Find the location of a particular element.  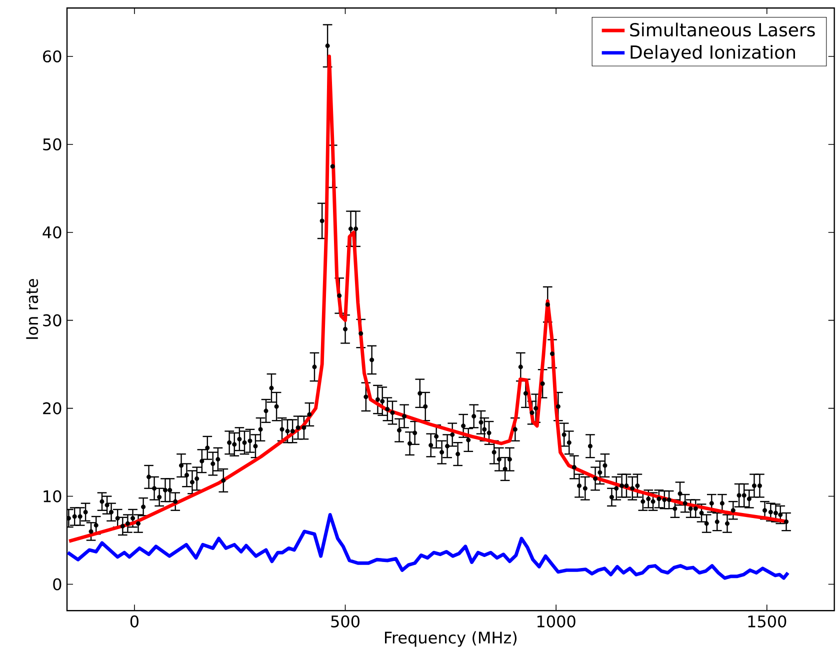

y-tick-label: 30 is located at coordinates (52, 320).